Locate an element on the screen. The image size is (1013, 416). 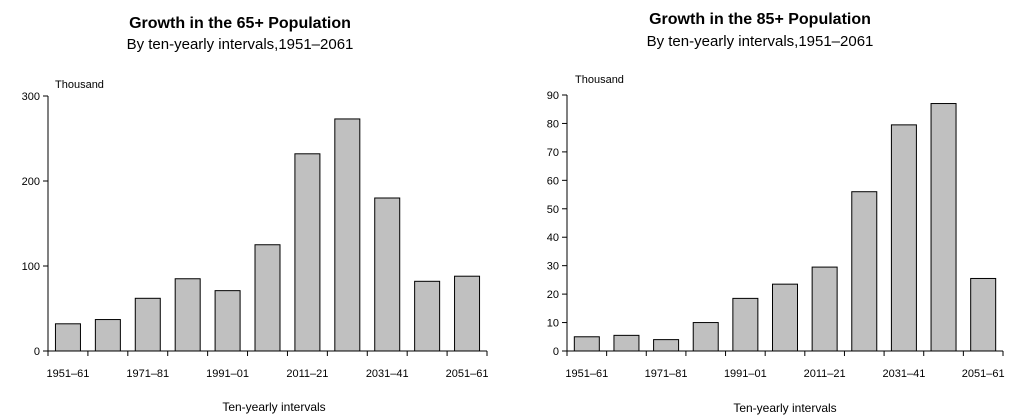
y-tick-label: 30 is located at coordinates (553, 267).